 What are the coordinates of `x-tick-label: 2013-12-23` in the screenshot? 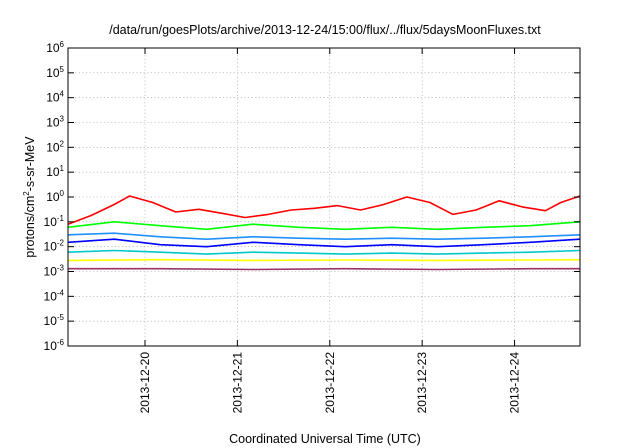 It's located at (422, 383).